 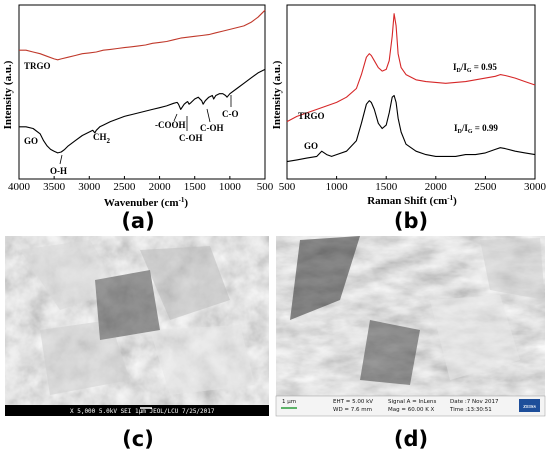 What do you see at coordinates (411, 221) in the screenshot?
I see `panel-label-b: (b)` at bounding box center [411, 221].